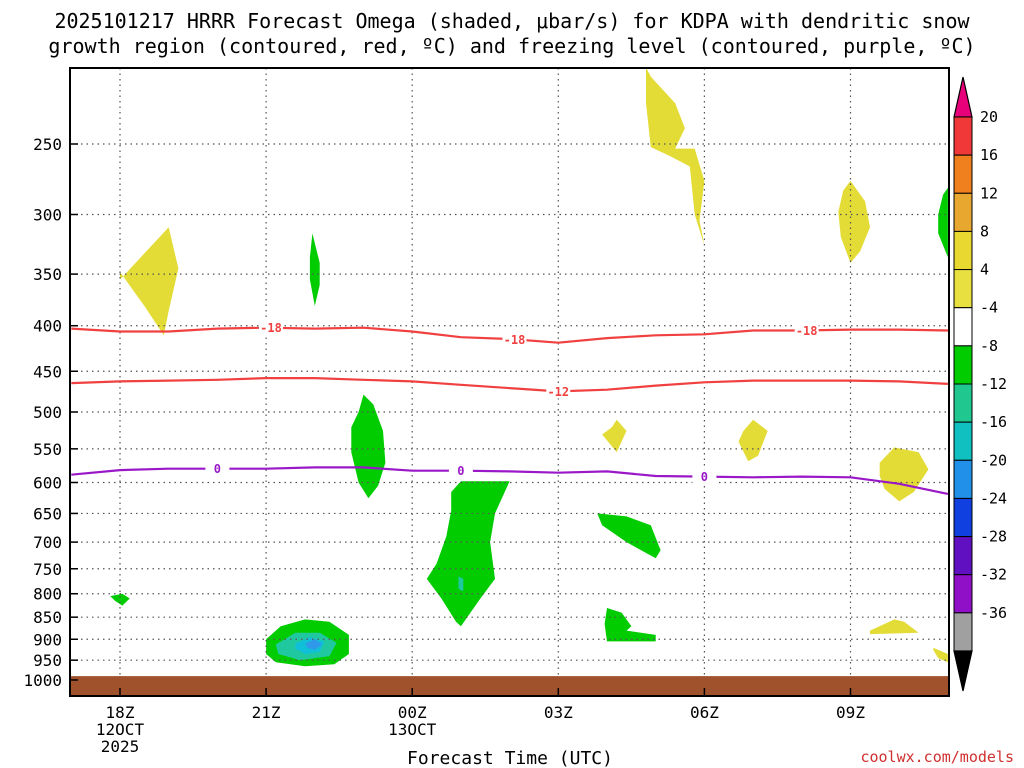 This screenshot has width=1024, height=768. What do you see at coordinates (120, 712) in the screenshot?
I see `x-tick-label: 18Z` at bounding box center [120, 712].